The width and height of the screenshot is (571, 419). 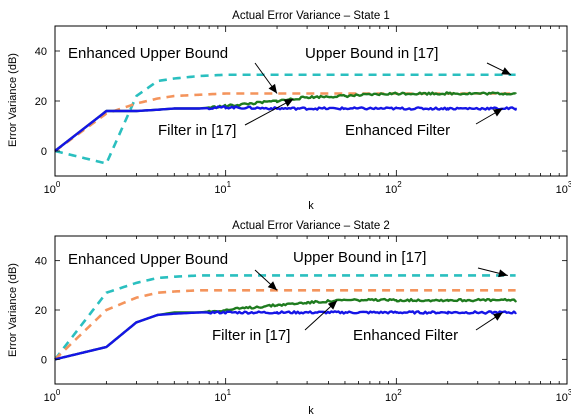 What do you see at coordinates (311, 226) in the screenshot?
I see `chart-title: Actual Error Variance – State 2` at bounding box center [311, 226].